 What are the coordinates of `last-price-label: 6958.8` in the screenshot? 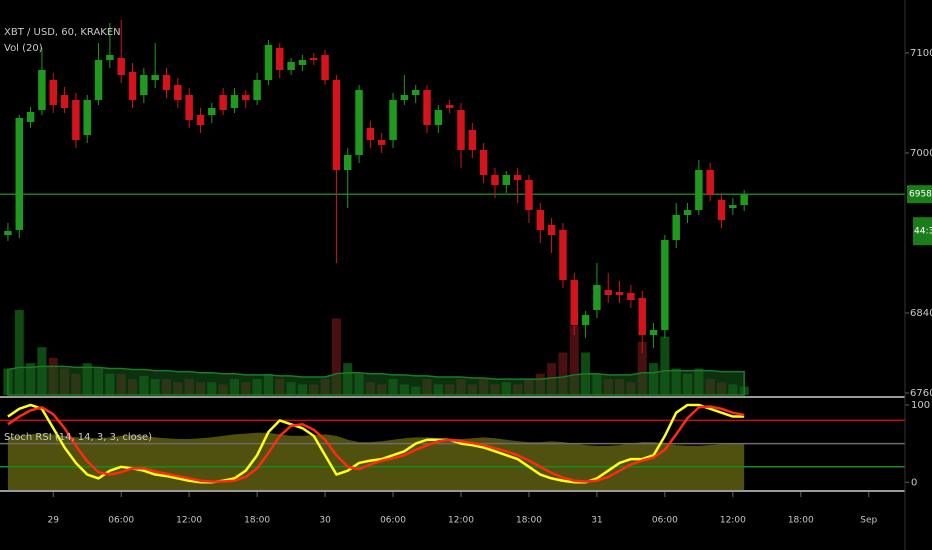 It's located at (920, 195).